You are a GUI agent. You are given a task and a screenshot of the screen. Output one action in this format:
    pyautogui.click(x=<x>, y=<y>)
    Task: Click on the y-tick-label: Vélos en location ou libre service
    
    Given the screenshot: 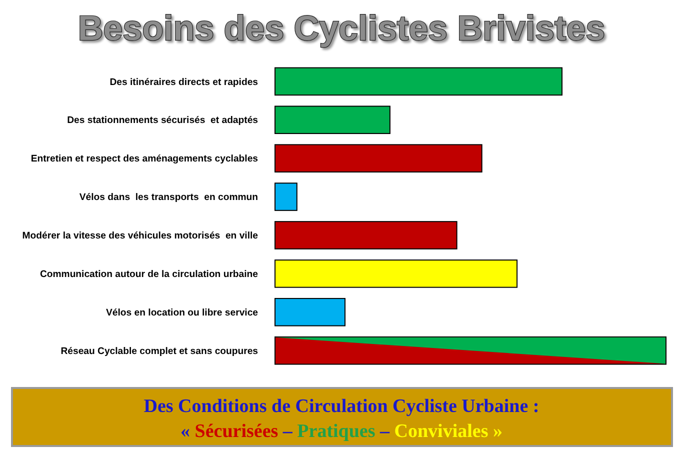 What is the action you would take?
    pyautogui.click(x=182, y=312)
    